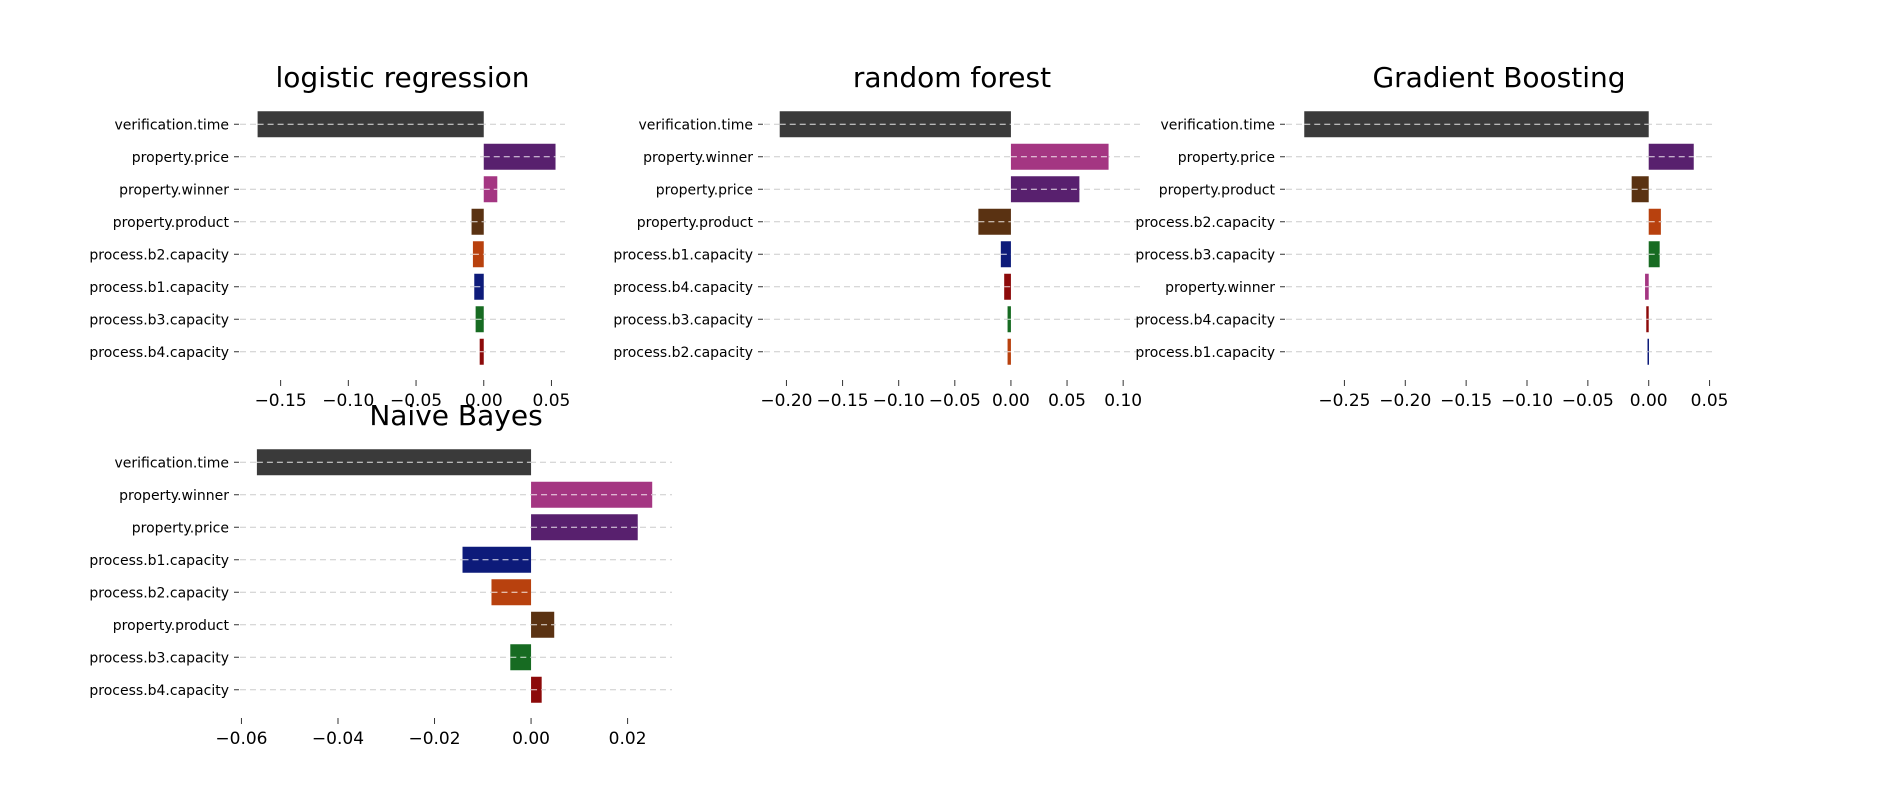  What do you see at coordinates (1498, 77) in the screenshot?
I see `chart-title: Gradient Boosting` at bounding box center [1498, 77].